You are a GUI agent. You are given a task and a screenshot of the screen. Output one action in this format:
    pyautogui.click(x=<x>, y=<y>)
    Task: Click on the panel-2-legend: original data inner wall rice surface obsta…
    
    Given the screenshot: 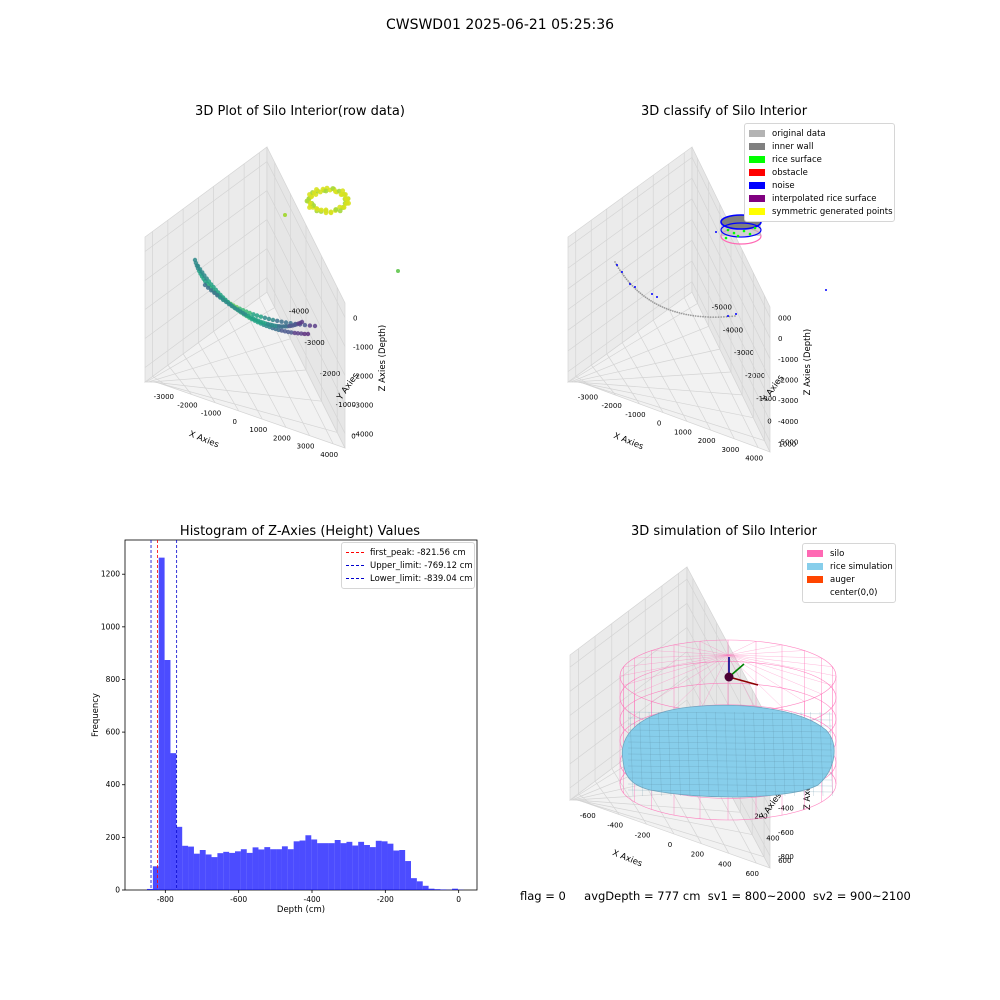 What is the action you would take?
    pyautogui.click(x=819, y=172)
    